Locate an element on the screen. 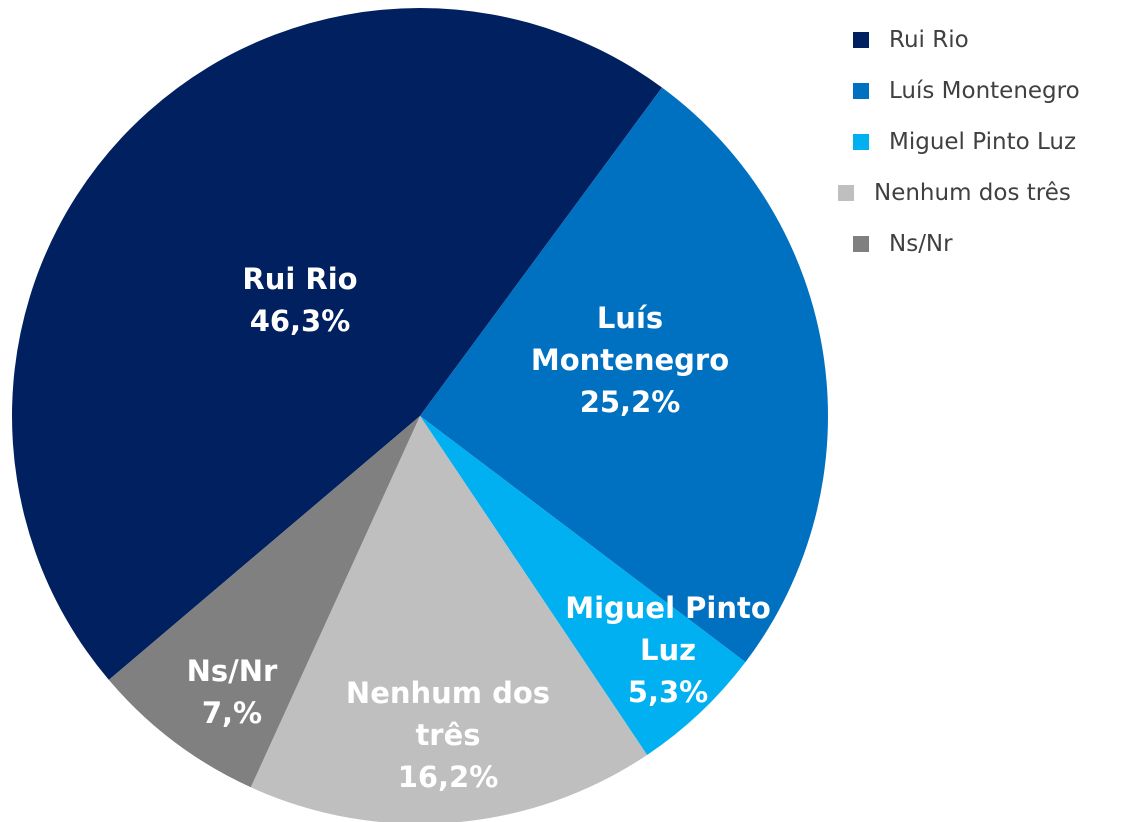 The width and height of the screenshot is (1124, 822). legend-label: Ns/Nr is located at coordinates (921, 244).